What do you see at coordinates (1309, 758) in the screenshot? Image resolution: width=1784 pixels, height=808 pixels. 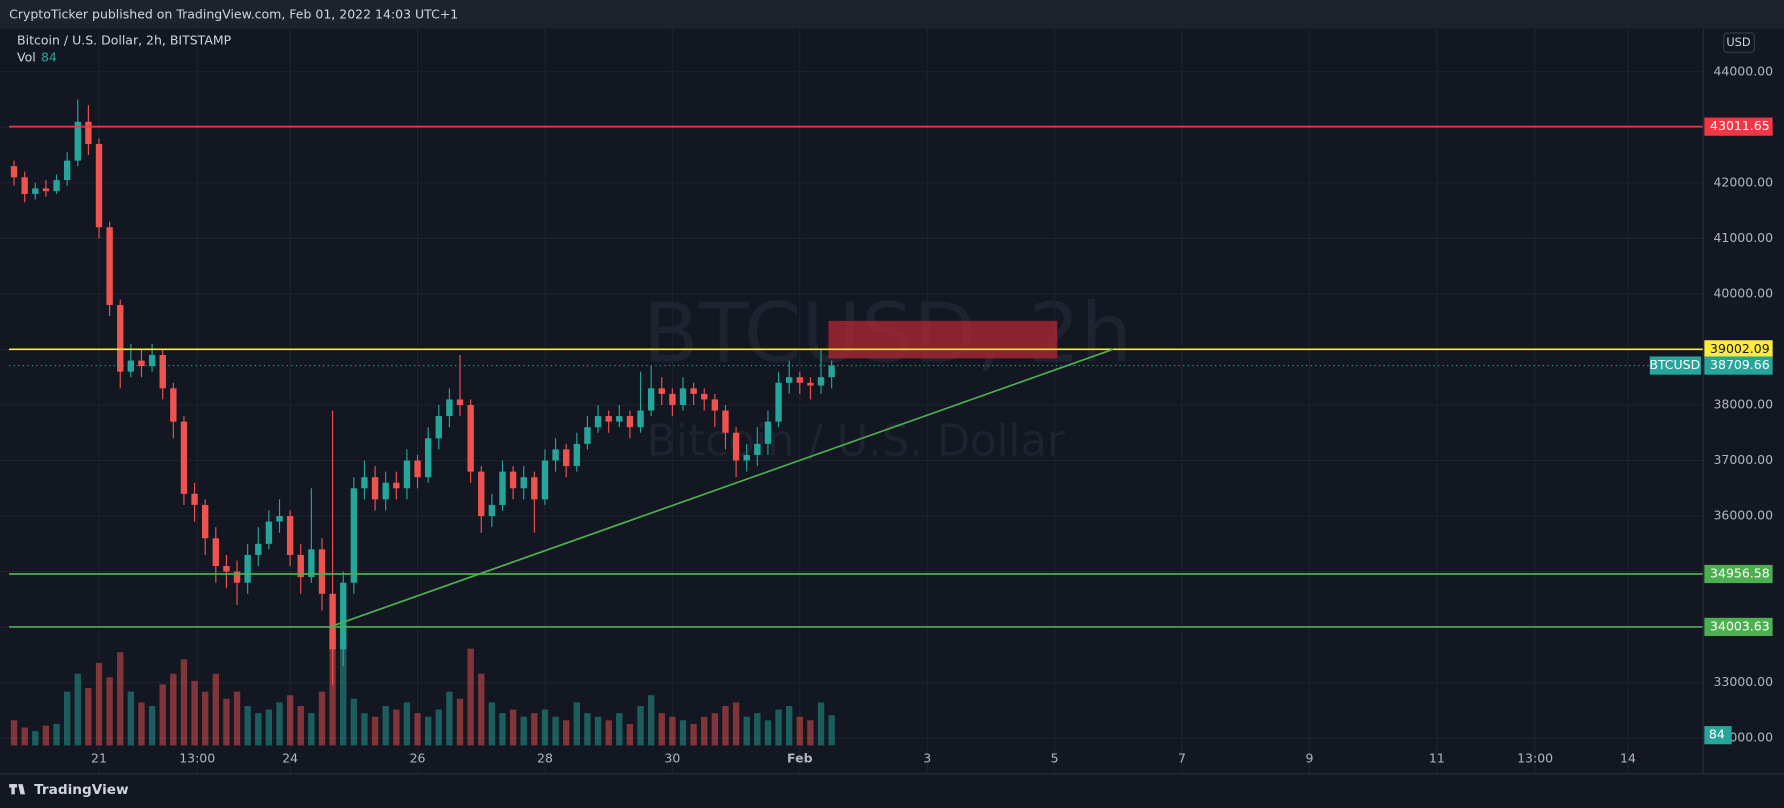 I see `x-tick-label: 9` at bounding box center [1309, 758].